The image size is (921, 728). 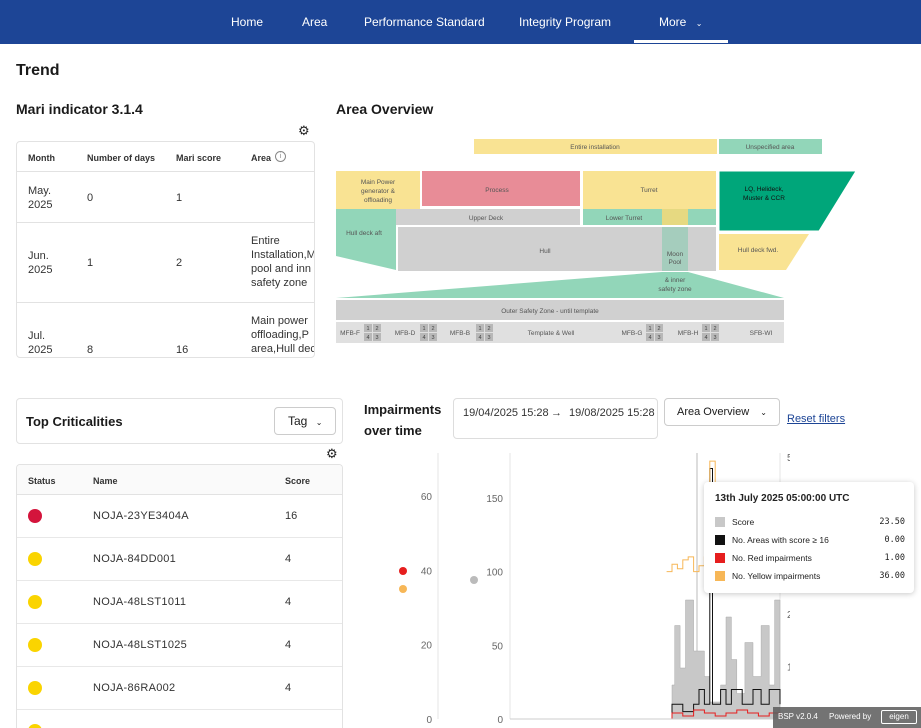 What do you see at coordinates (498, 646) in the screenshot?
I see `y-tick-label: 50` at bounding box center [498, 646].